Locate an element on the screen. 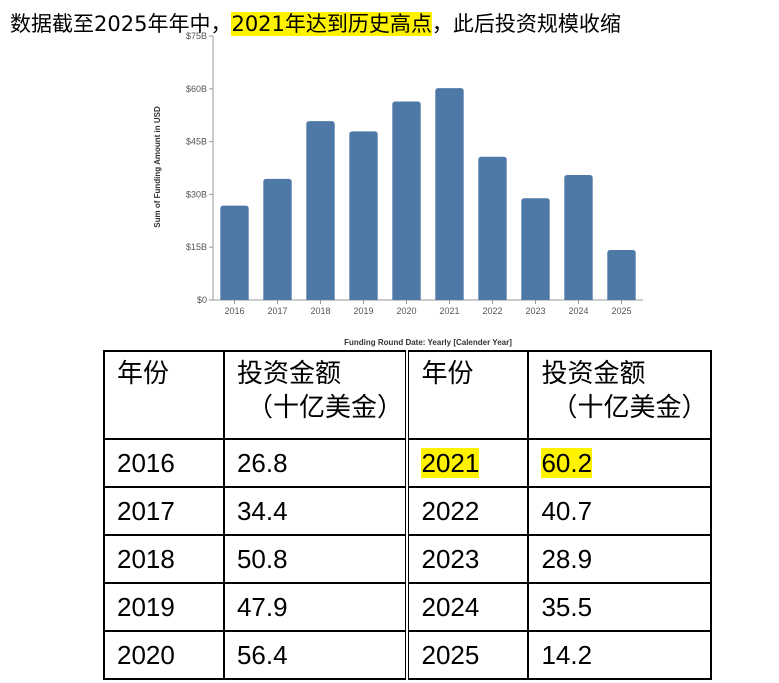  table-row: 2017 34.4 2022 40.7 is located at coordinates (407, 511).